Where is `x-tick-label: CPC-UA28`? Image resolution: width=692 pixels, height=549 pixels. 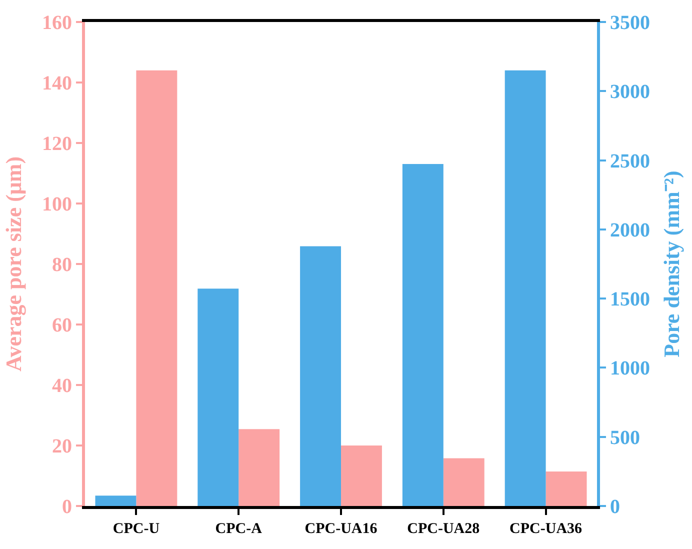
x-tick-label: CPC-UA28 is located at coordinates (443, 529).